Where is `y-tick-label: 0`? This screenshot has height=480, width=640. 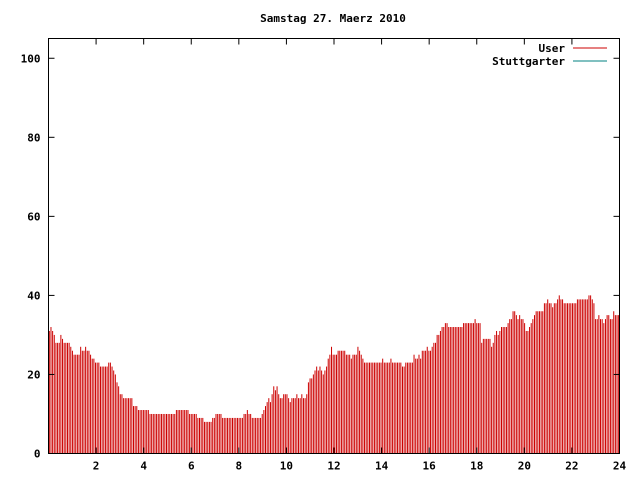
y-tick-label: 0 is located at coordinates (37, 454).